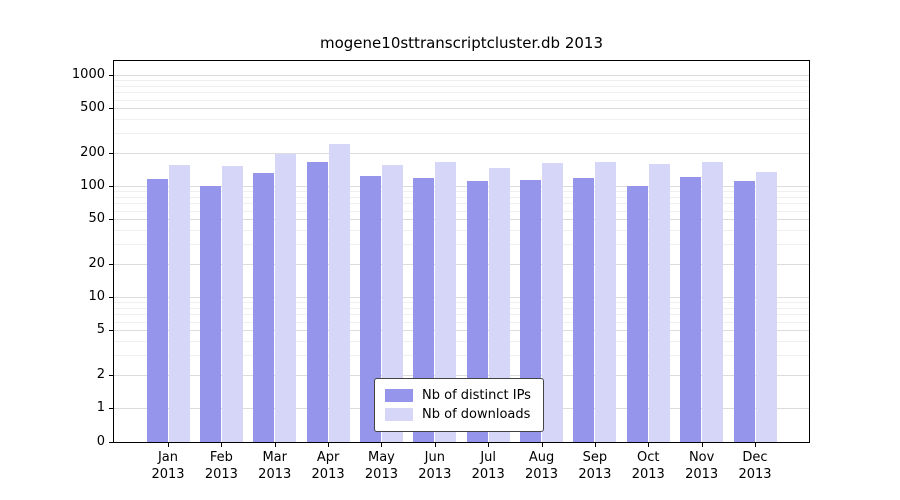 This screenshot has height=500, width=900. What do you see at coordinates (399, 395) in the screenshot?
I see `legend-swatch-distinct-ips` at bounding box center [399, 395].